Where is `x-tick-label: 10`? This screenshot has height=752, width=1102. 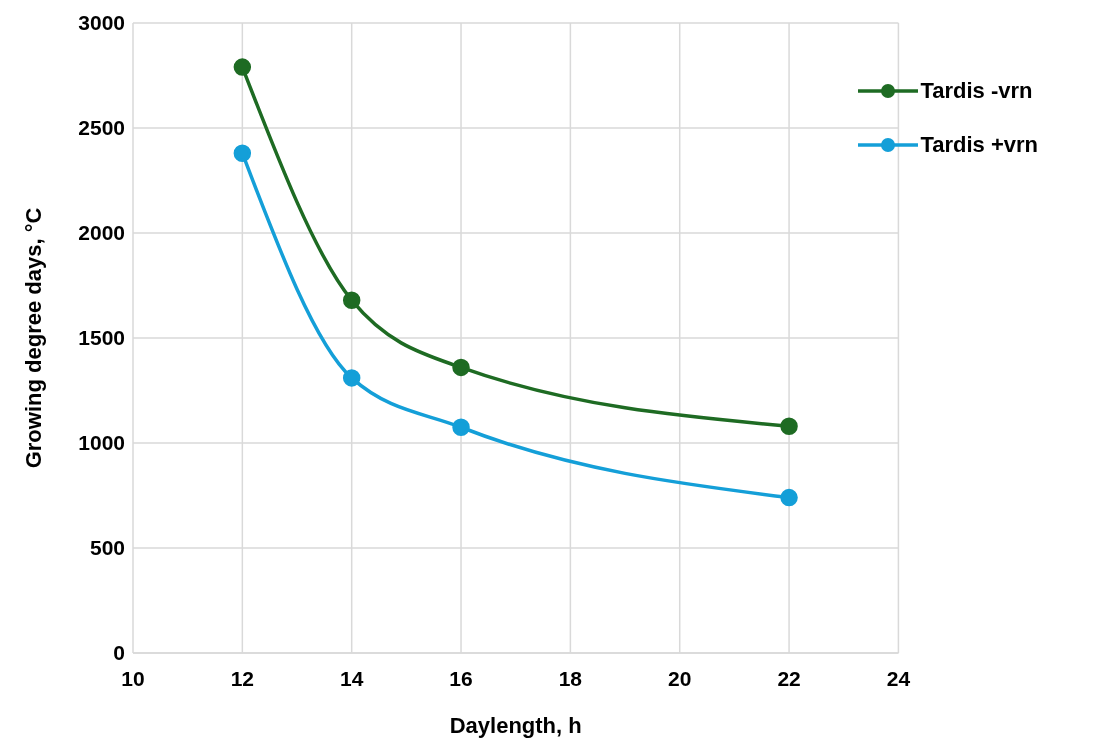 x-tick-label: 10 is located at coordinates (133, 678).